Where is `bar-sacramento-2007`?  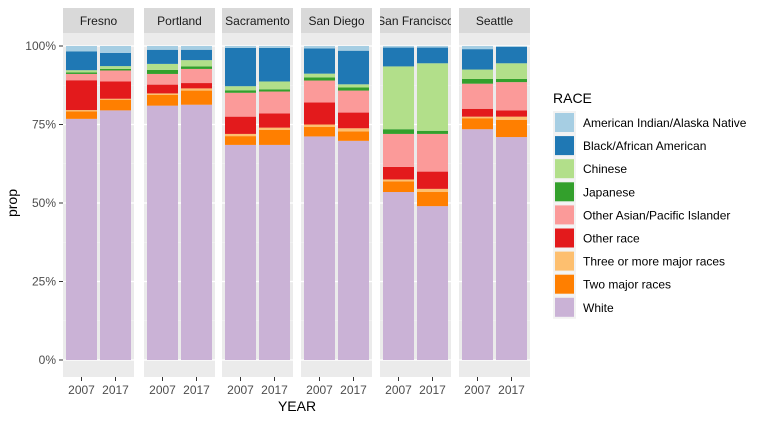
bar-sacramento-2007 is located at coordinates (240, 203).